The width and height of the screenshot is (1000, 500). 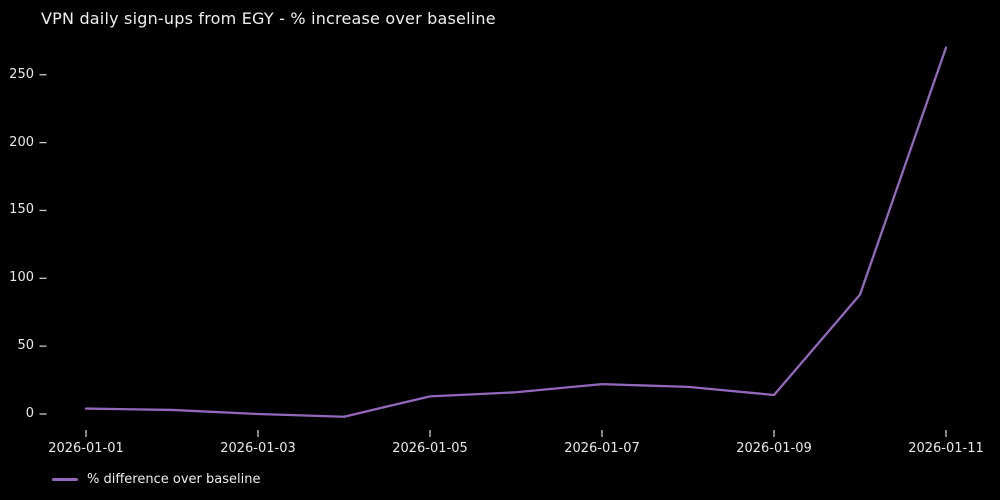 What do you see at coordinates (774, 448) in the screenshot?
I see `x-tick-label: 2026-01-09` at bounding box center [774, 448].